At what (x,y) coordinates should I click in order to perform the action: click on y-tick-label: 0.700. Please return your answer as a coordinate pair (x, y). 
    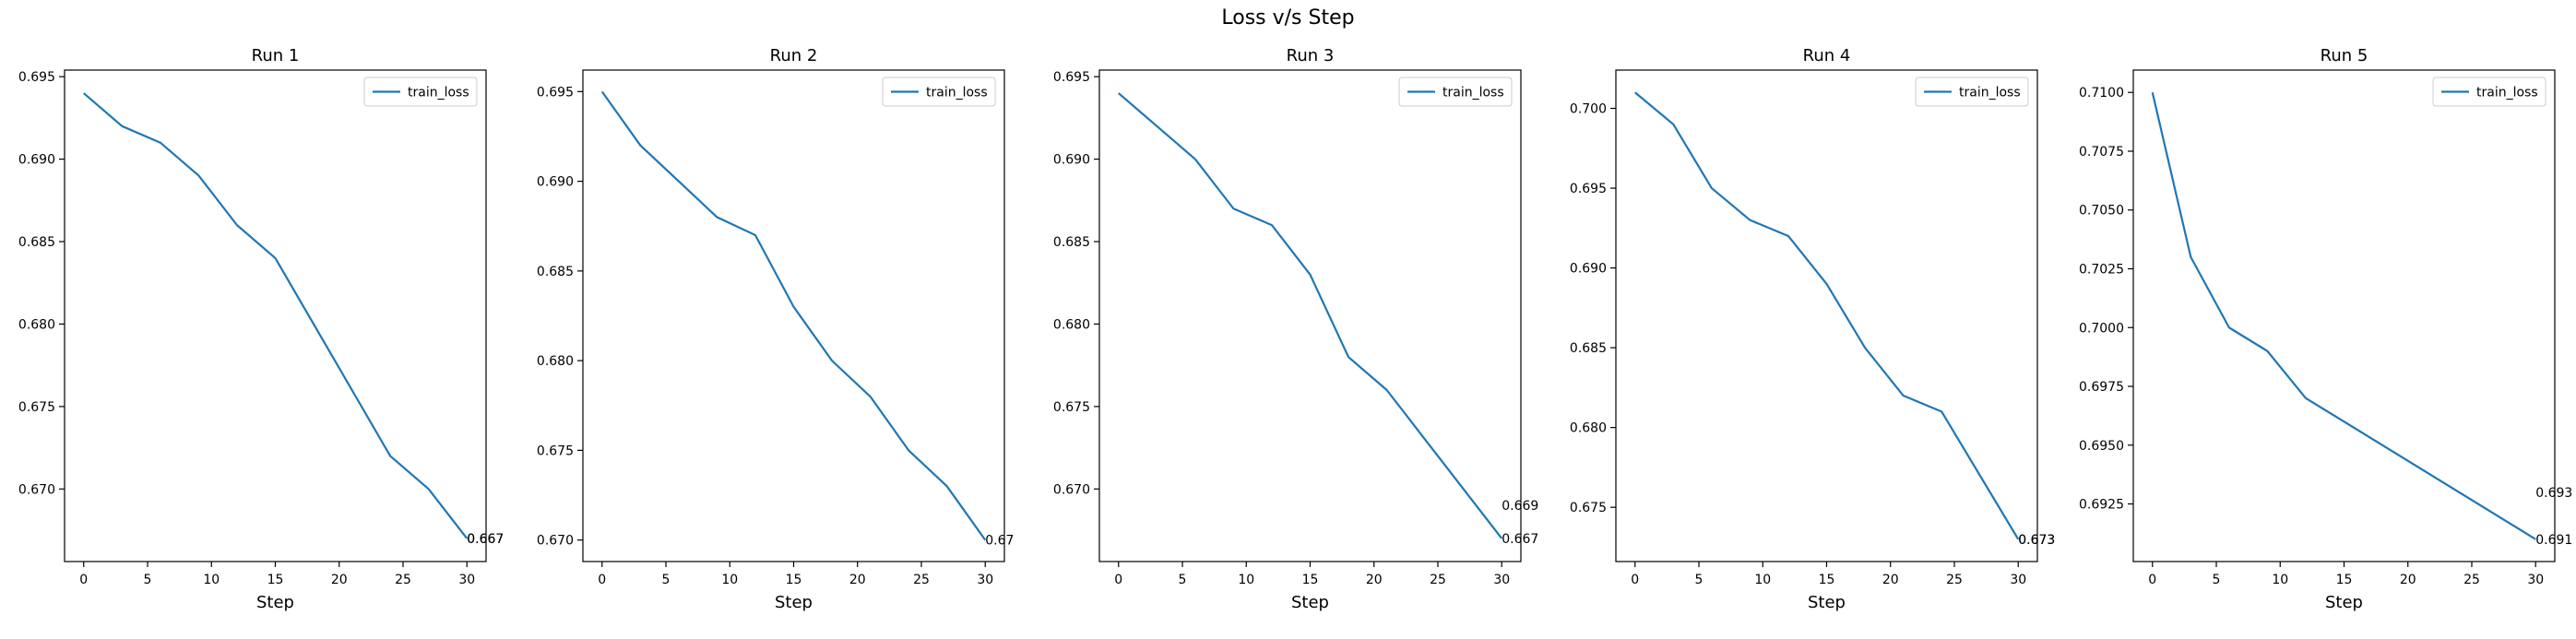
    Looking at the image, I should click on (1588, 110).